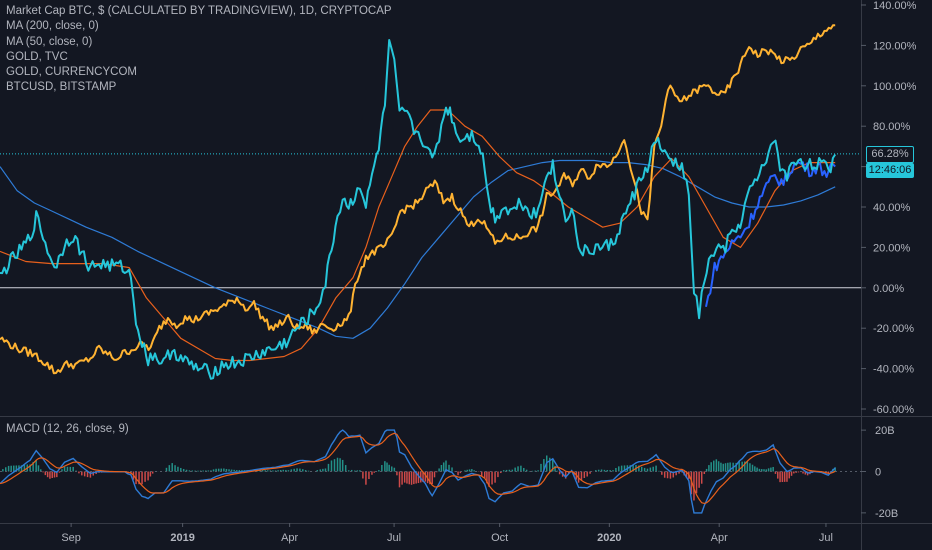 This screenshot has height=550, width=932. I want to click on macd-legend: MACD (12, 26, close, 9), so click(67, 429).